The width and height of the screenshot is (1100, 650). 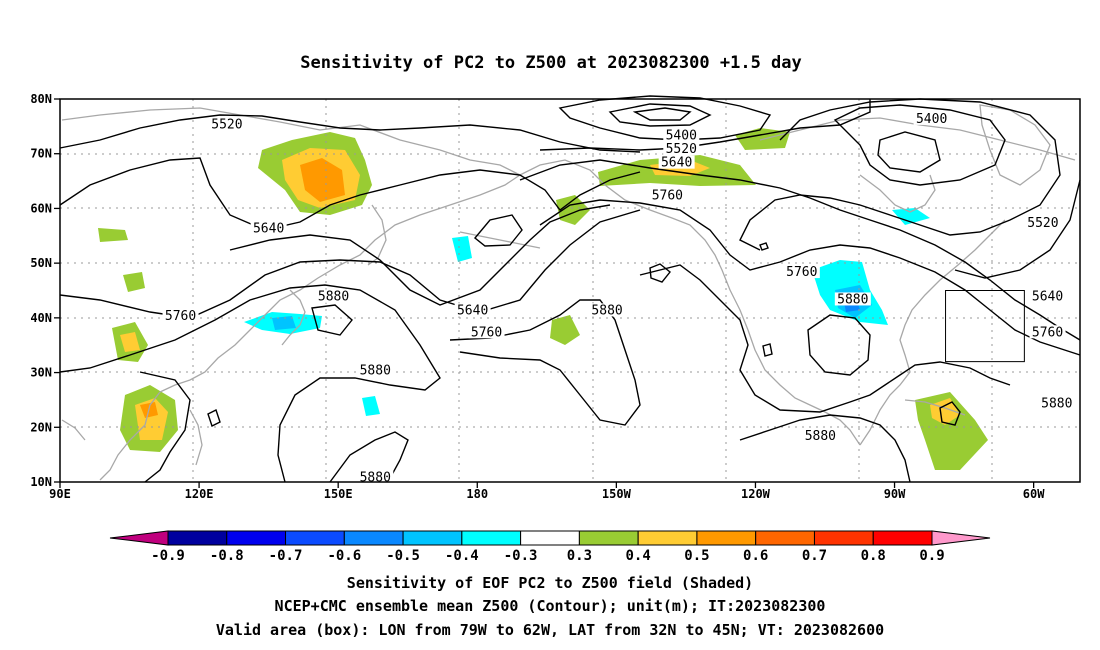 I want to click on lat-tick-label: 70N, so click(x=41, y=154).